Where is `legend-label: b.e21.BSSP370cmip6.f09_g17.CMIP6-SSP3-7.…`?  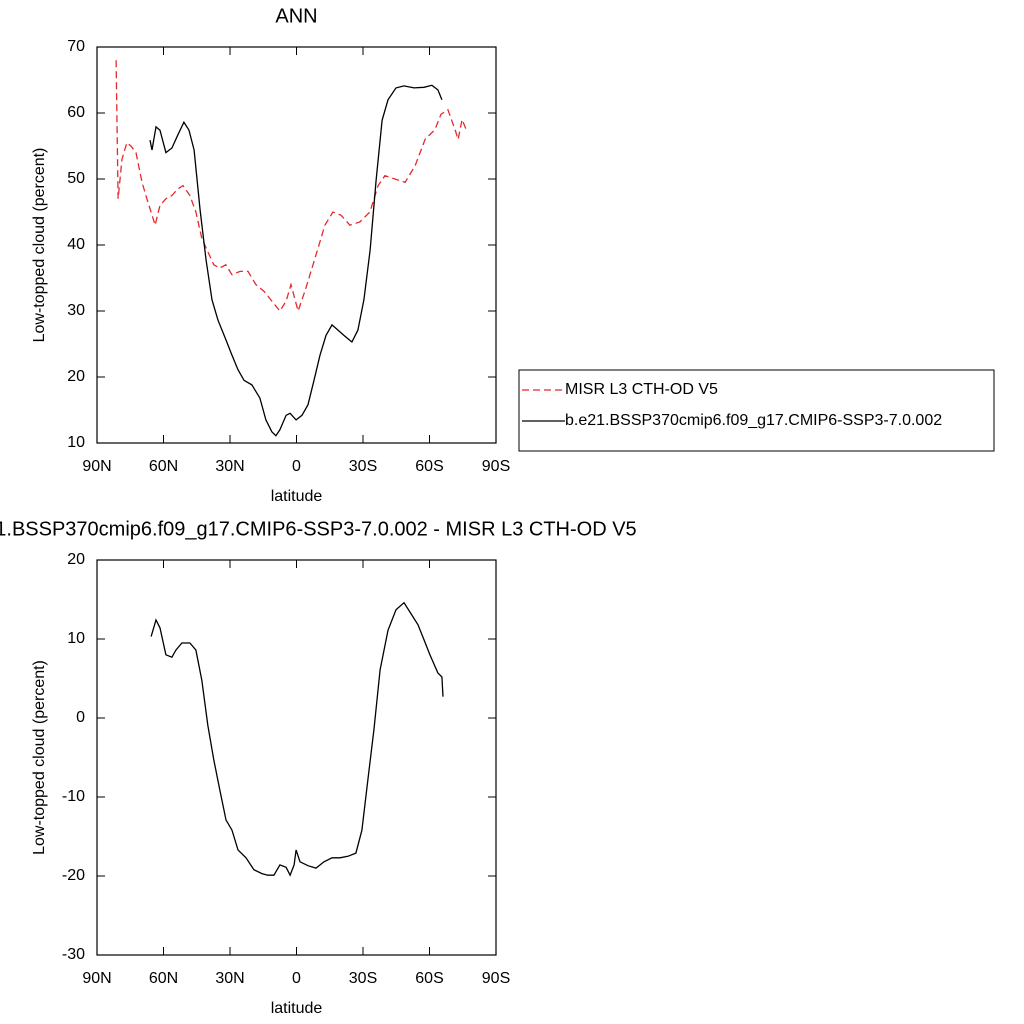
legend-label: b.e21.BSSP370cmip6.f09_g17.CMIP6-SSP3-7.… is located at coordinates (753, 420).